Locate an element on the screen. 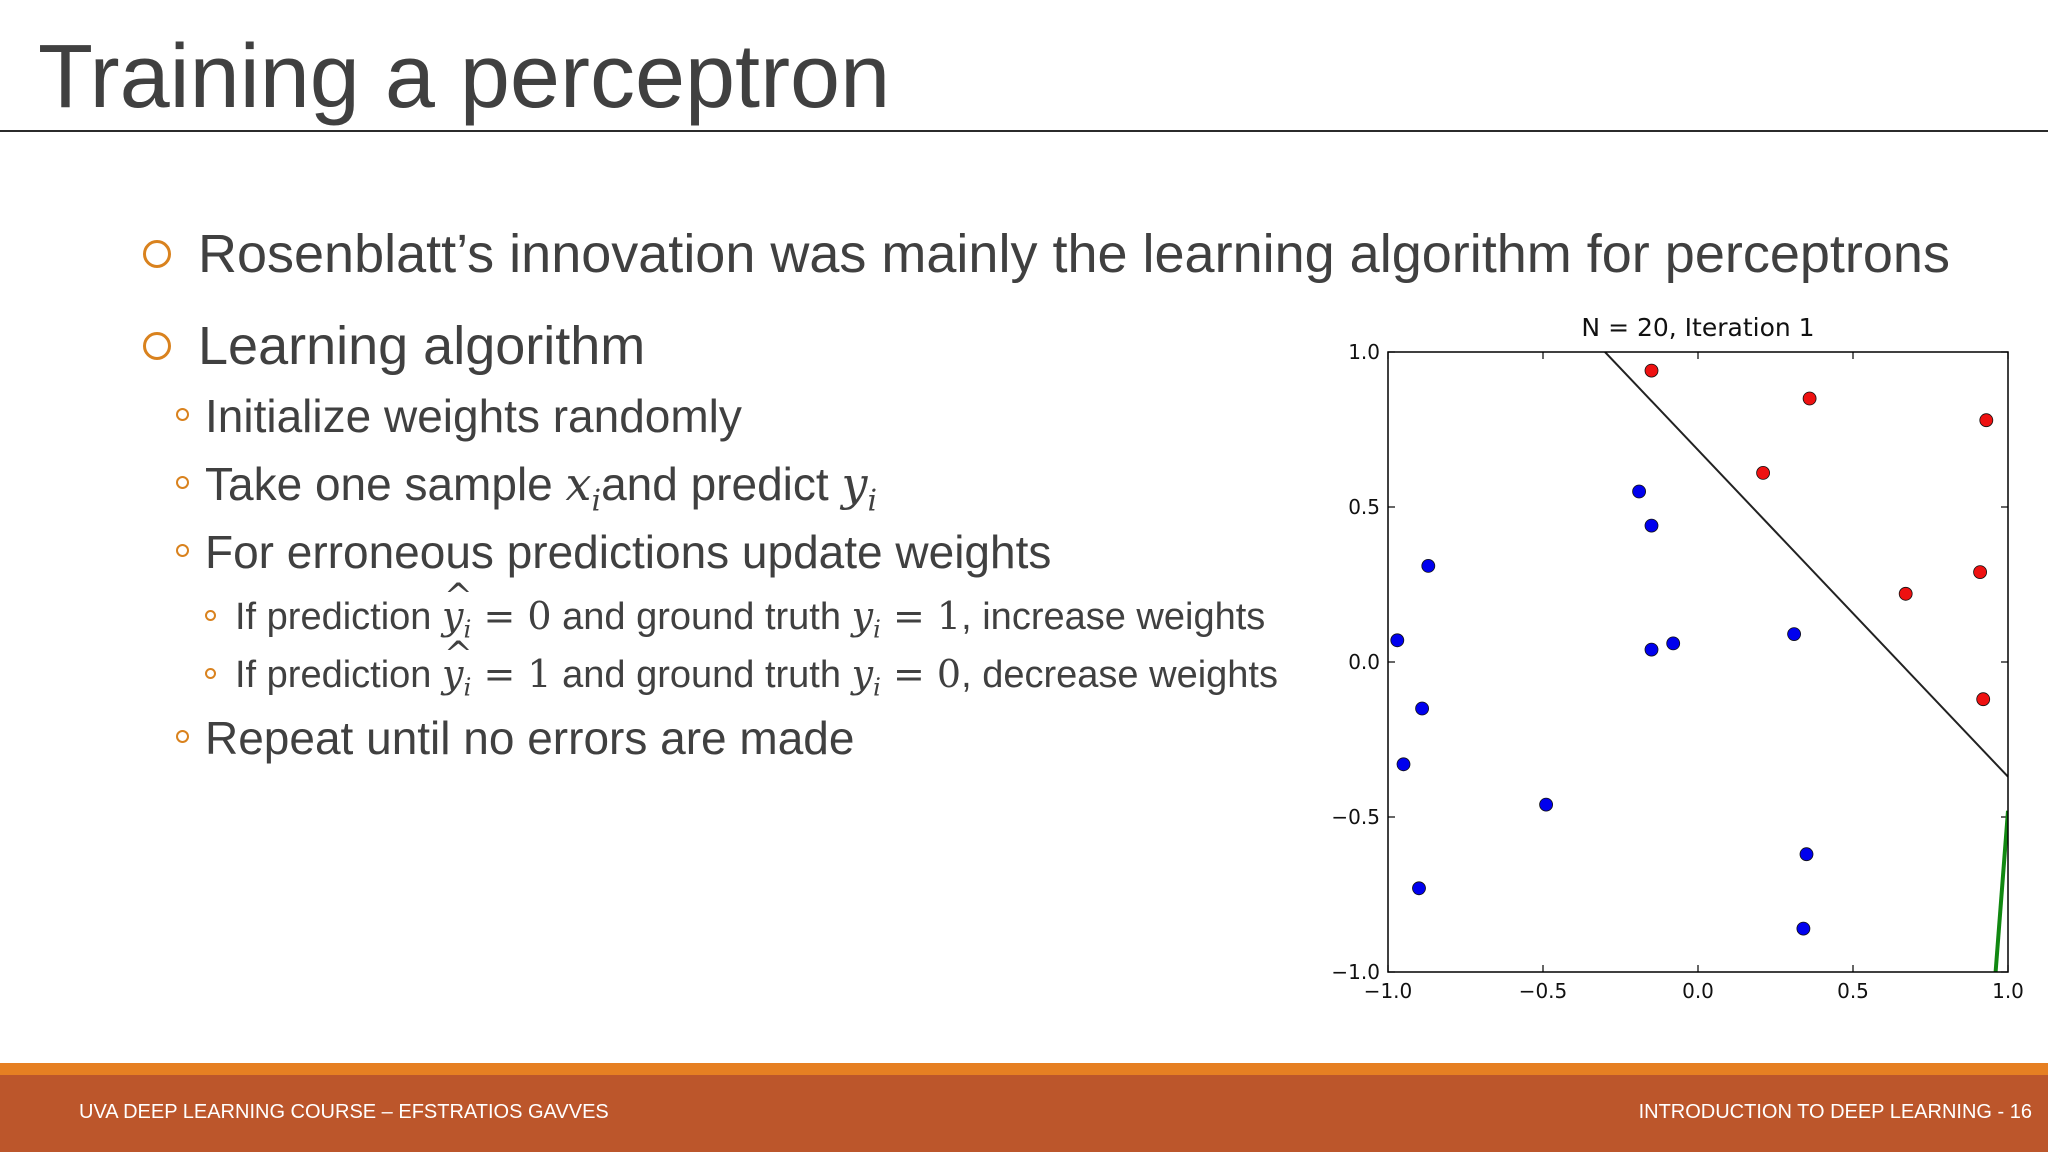 The width and height of the screenshot is (2048, 1152). y-tick-label: 1.0 is located at coordinates (1364, 352).